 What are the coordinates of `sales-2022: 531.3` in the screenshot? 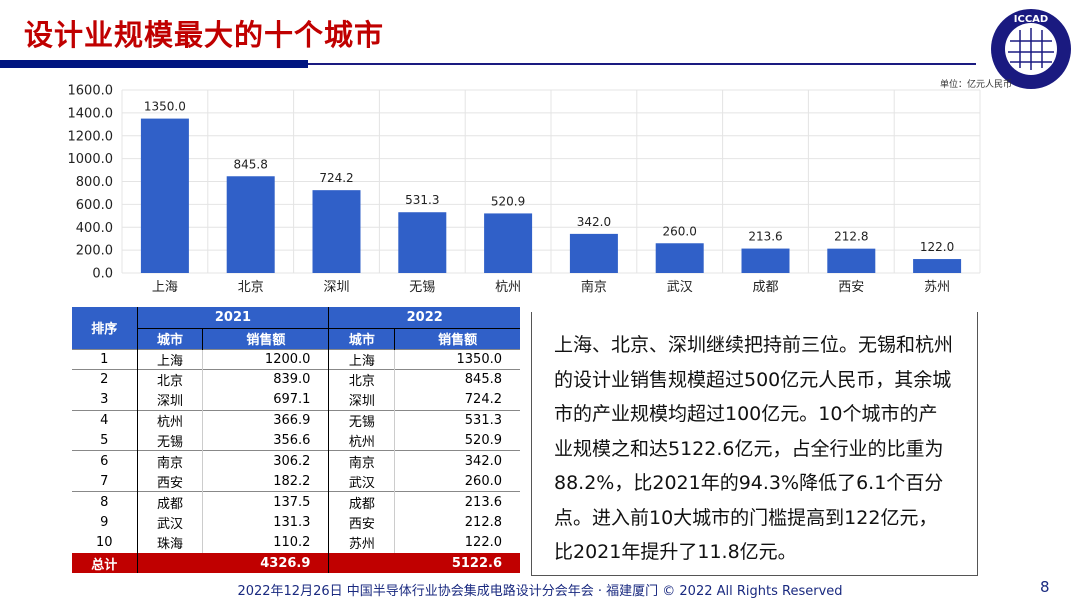 It's located at (457, 420).